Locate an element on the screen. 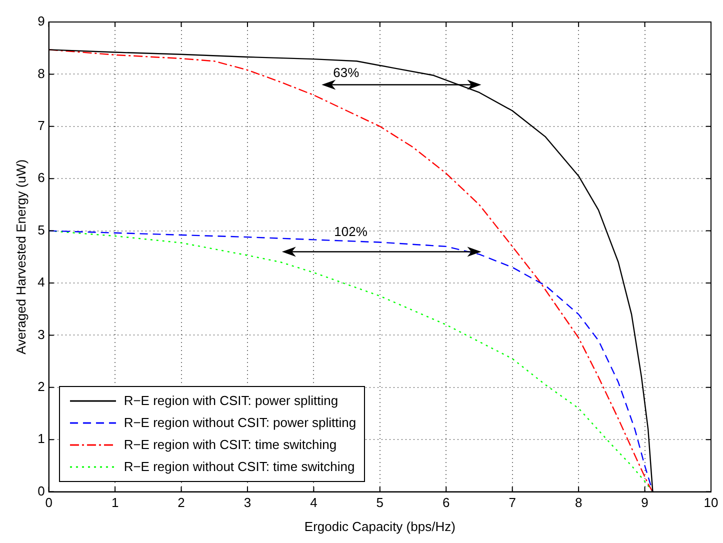 Image resolution: width=723 pixels, height=543 pixels. y-tick-label: 7 is located at coordinates (41, 125).